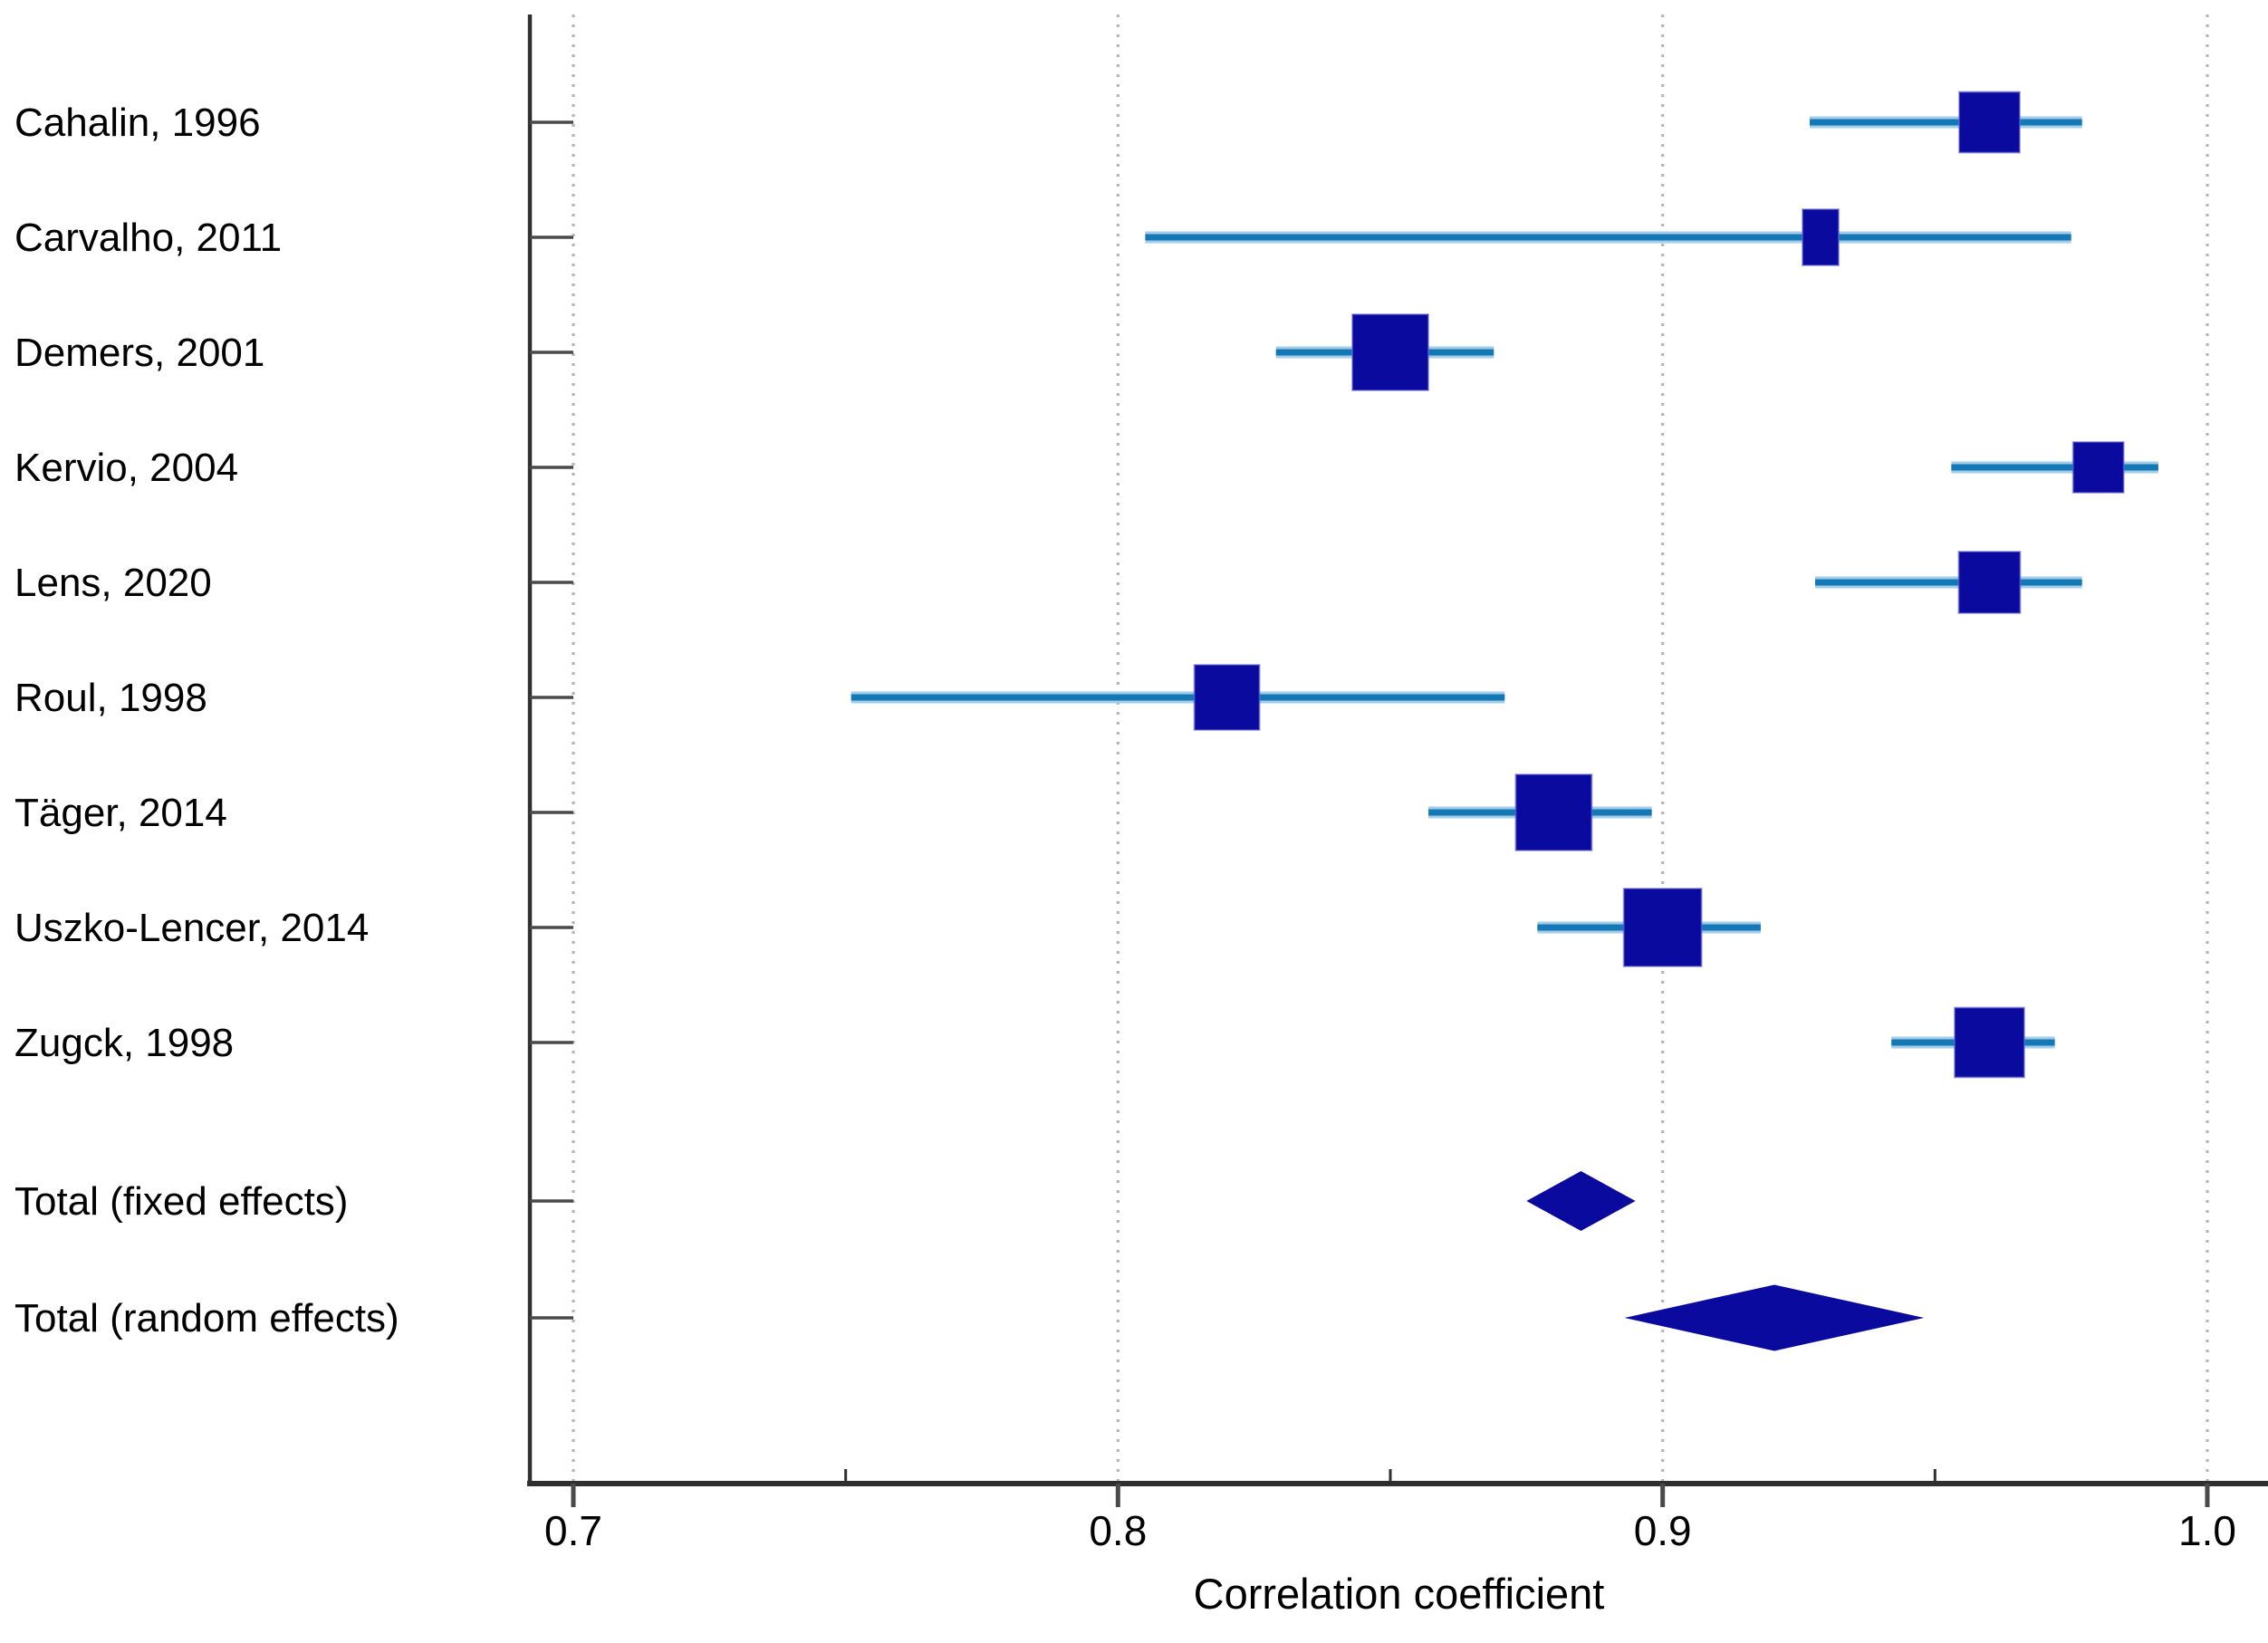 Image resolution: width=2268 pixels, height=1643 pixels. Describe the element at coordinates (111, 698) in the screenshot. I see `study-label: Roul, 1998` at that location.